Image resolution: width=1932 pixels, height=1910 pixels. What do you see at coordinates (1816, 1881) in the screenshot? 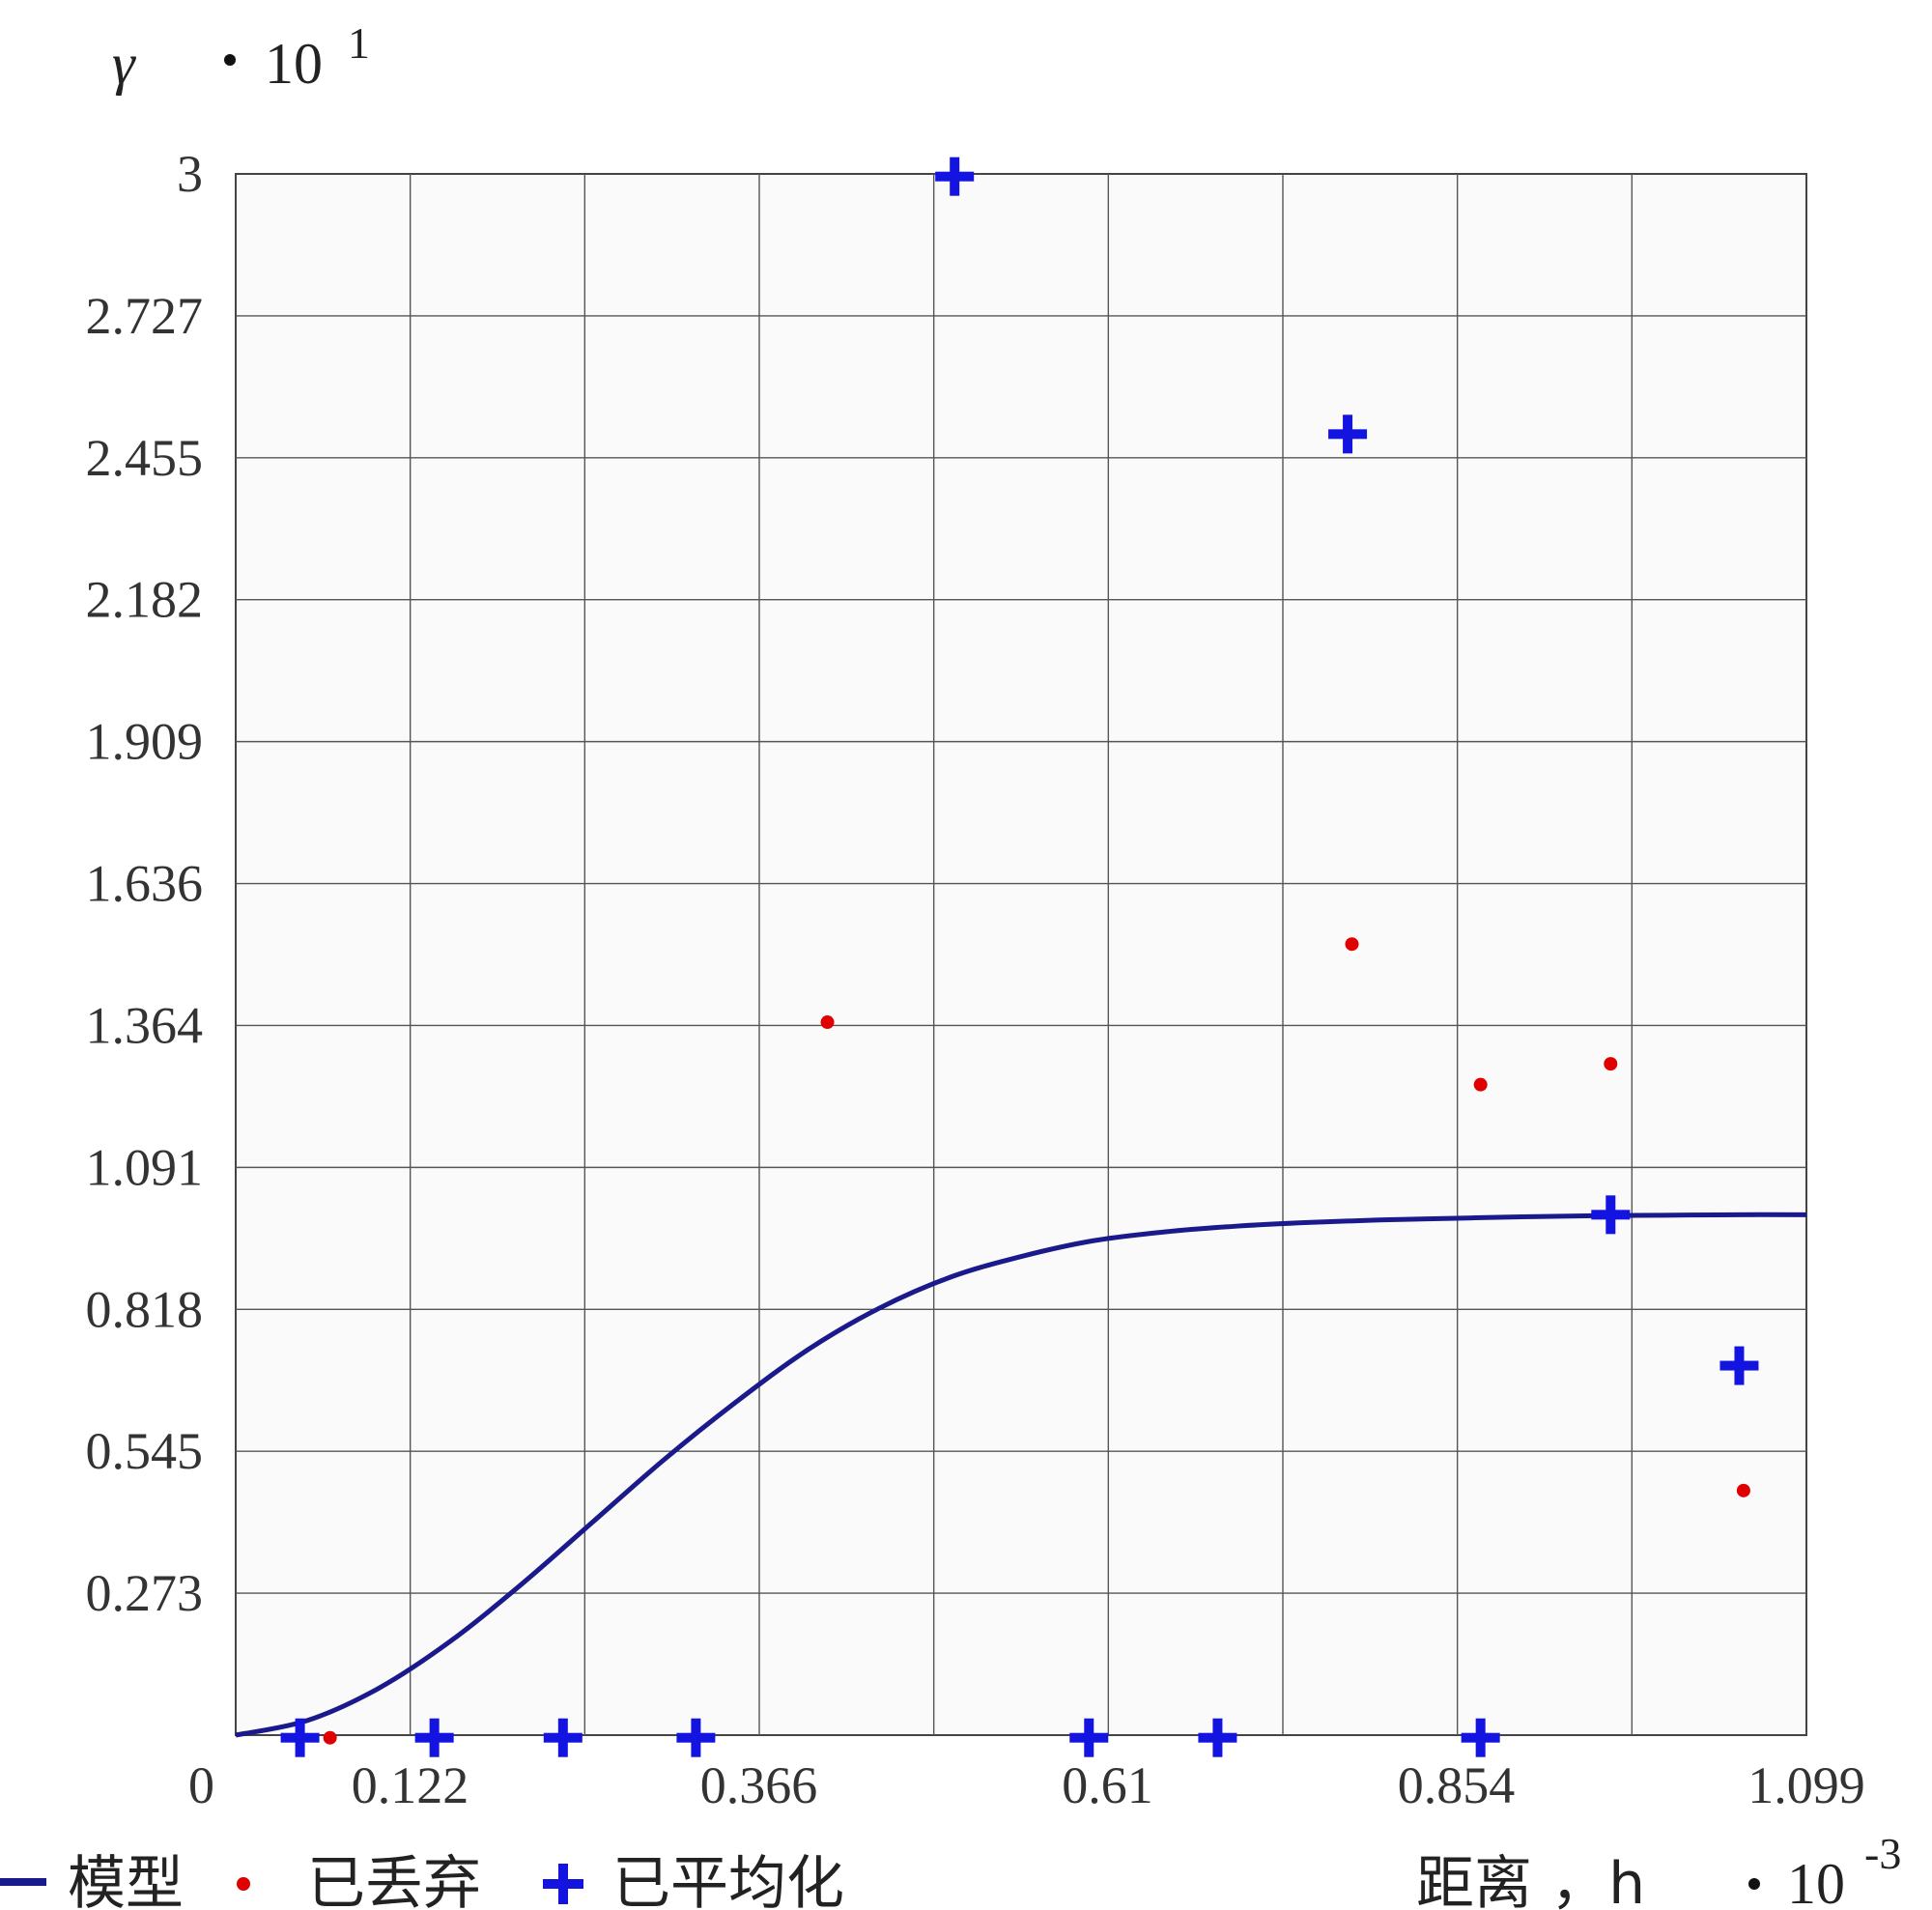
I see `x-axis-multiplier: 10` at bounding box center [1816, 1881].